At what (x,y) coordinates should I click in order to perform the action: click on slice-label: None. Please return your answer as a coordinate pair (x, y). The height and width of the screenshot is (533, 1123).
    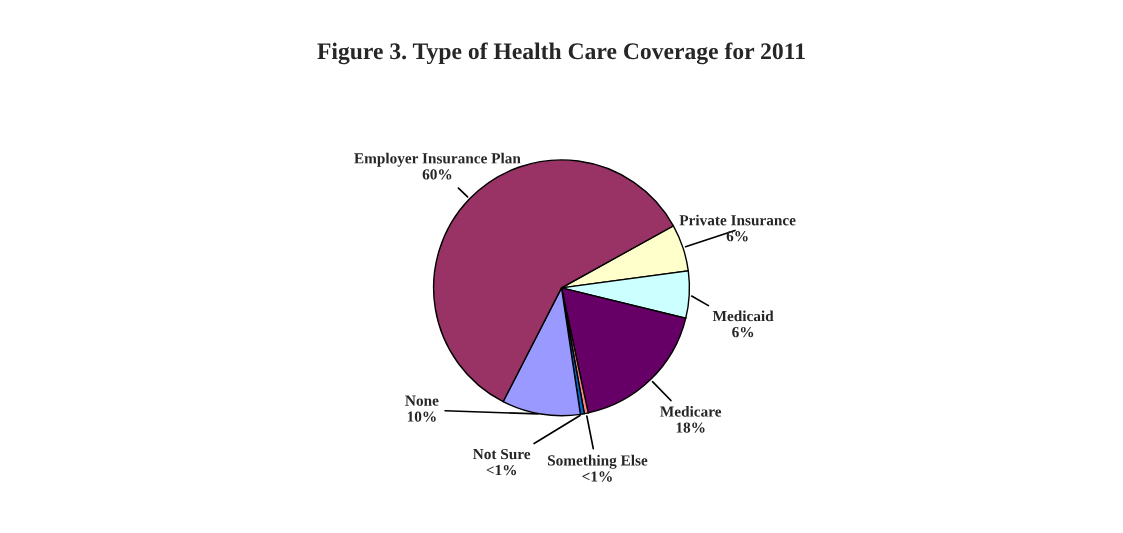
    Looking at the image, I should click on (422, 400).